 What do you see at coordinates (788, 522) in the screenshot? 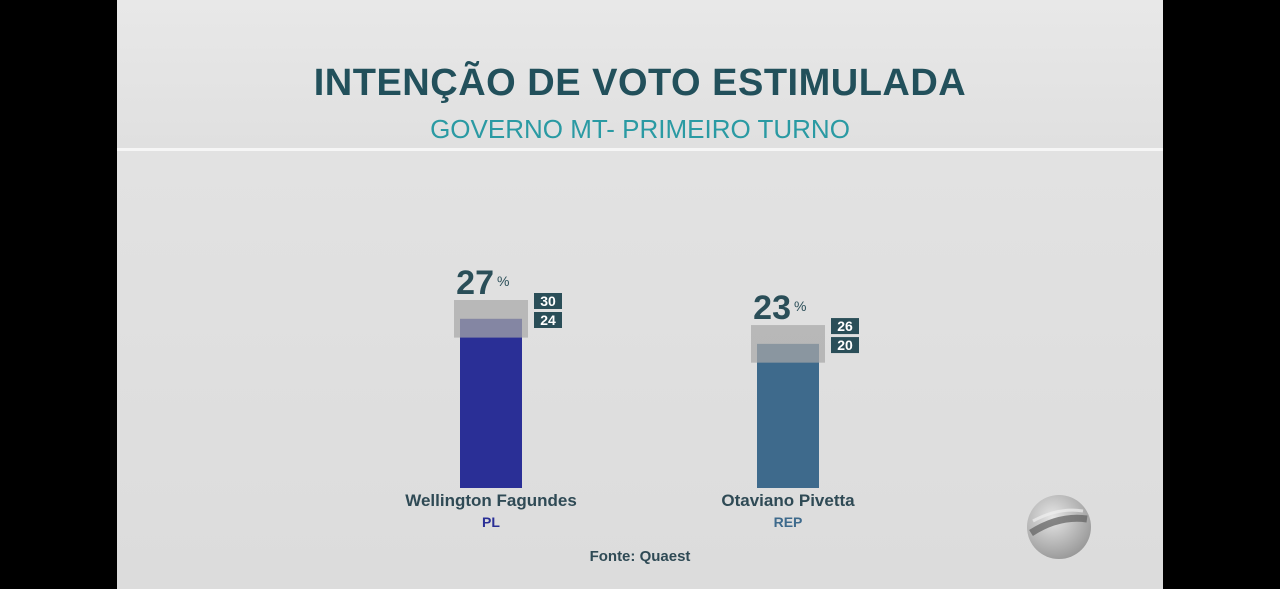
I see `party-label: REP` at bounding box center [788, 522].